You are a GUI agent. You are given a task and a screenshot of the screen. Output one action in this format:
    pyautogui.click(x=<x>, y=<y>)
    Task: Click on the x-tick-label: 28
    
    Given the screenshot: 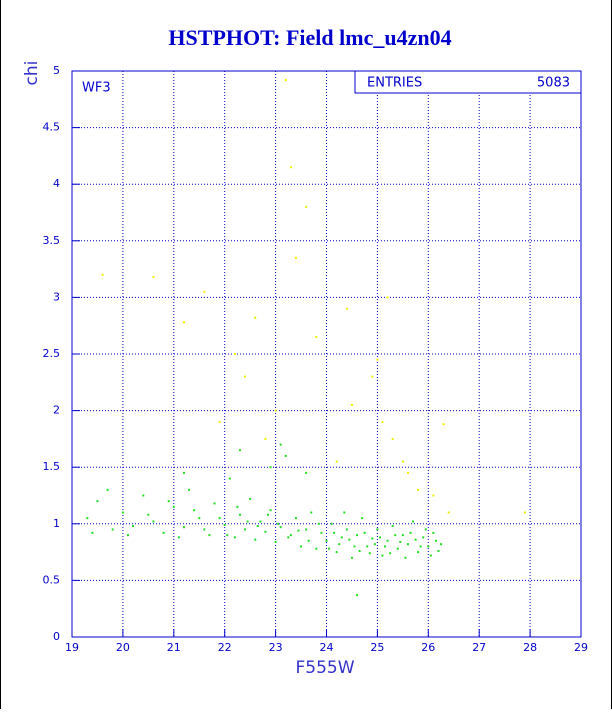 What is the action you would take?
    pyautogui.click(x=530, y=647)
    